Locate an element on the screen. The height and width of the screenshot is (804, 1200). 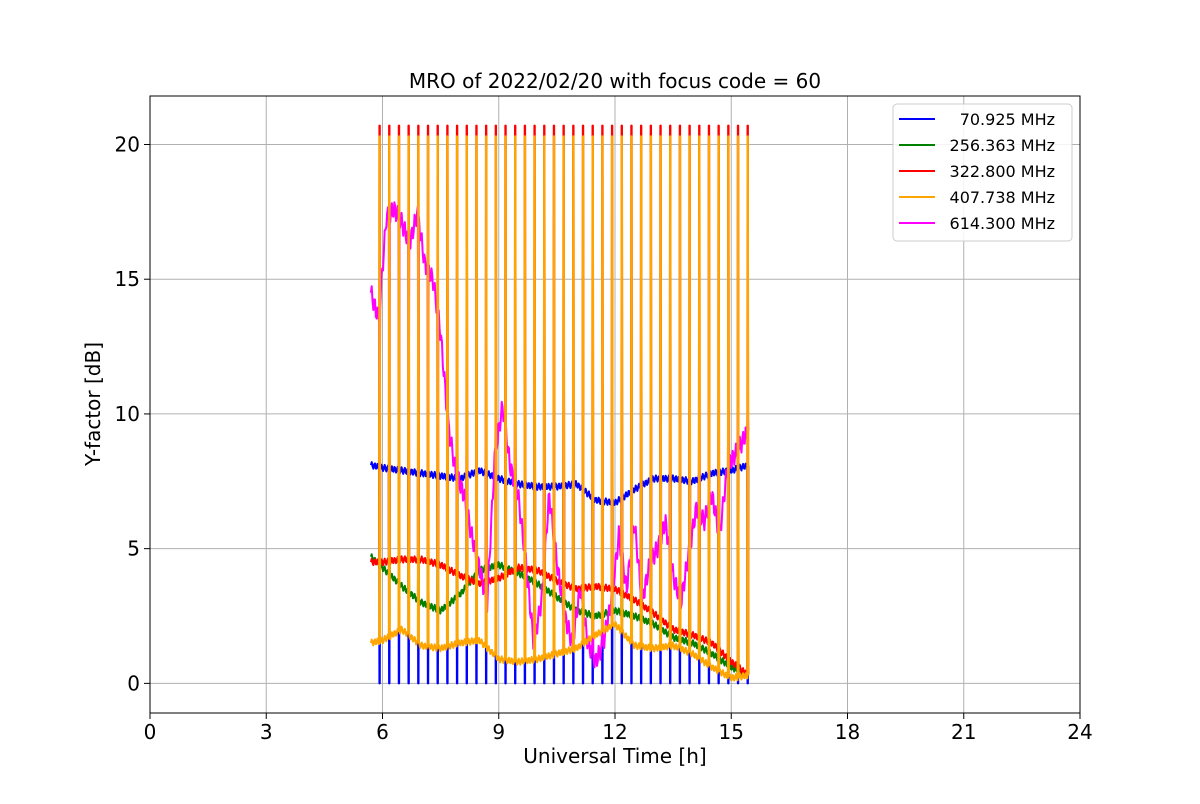
x-tick-label: 24 is located at coordinates (1079, 732).